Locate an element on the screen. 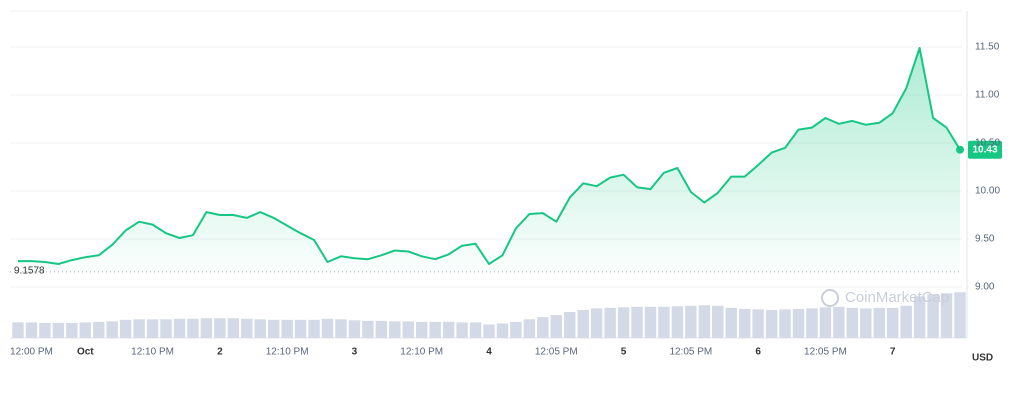  x-tick-label: 4 is located at coordinates (489, 352).